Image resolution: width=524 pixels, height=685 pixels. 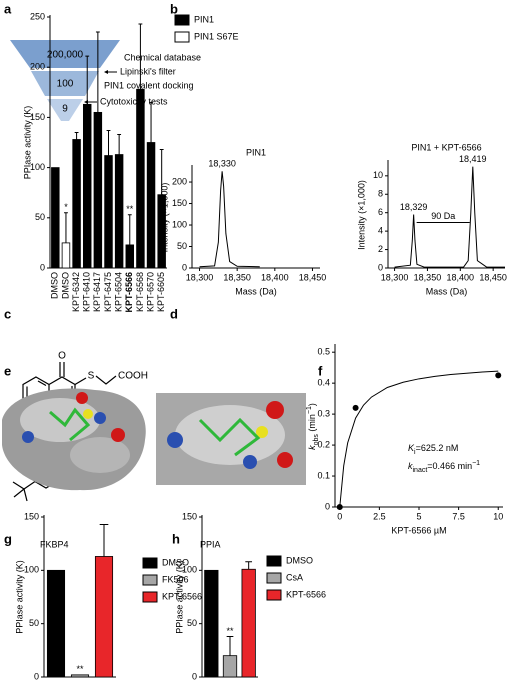 What do you see at coordinates (87, 292) in the screenshot?
I see `x-tick-label: KPT-6410` at bounding box center [87, 292].